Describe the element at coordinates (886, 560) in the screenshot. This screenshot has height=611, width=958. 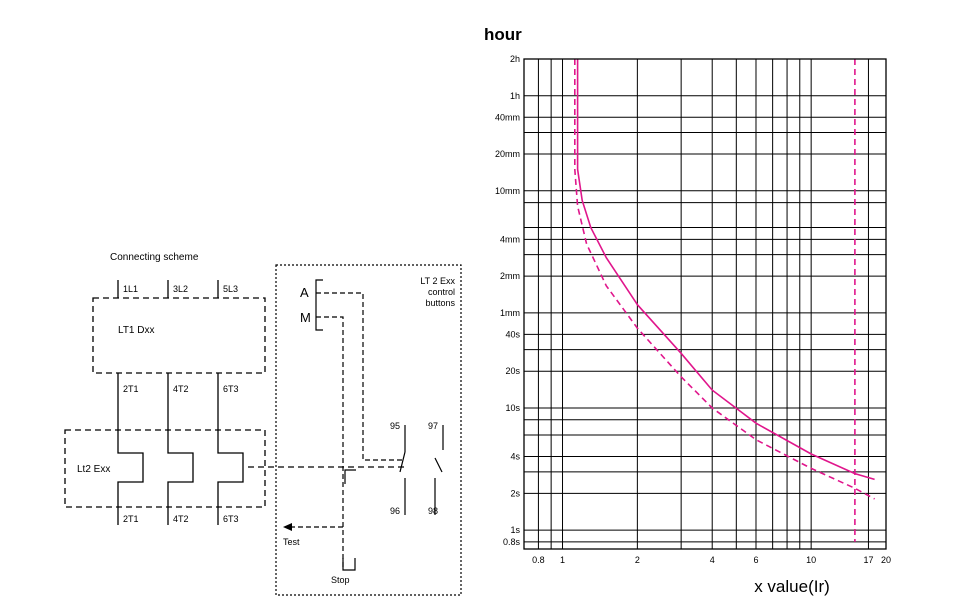
I see `x-tick-label: 20` at that location.